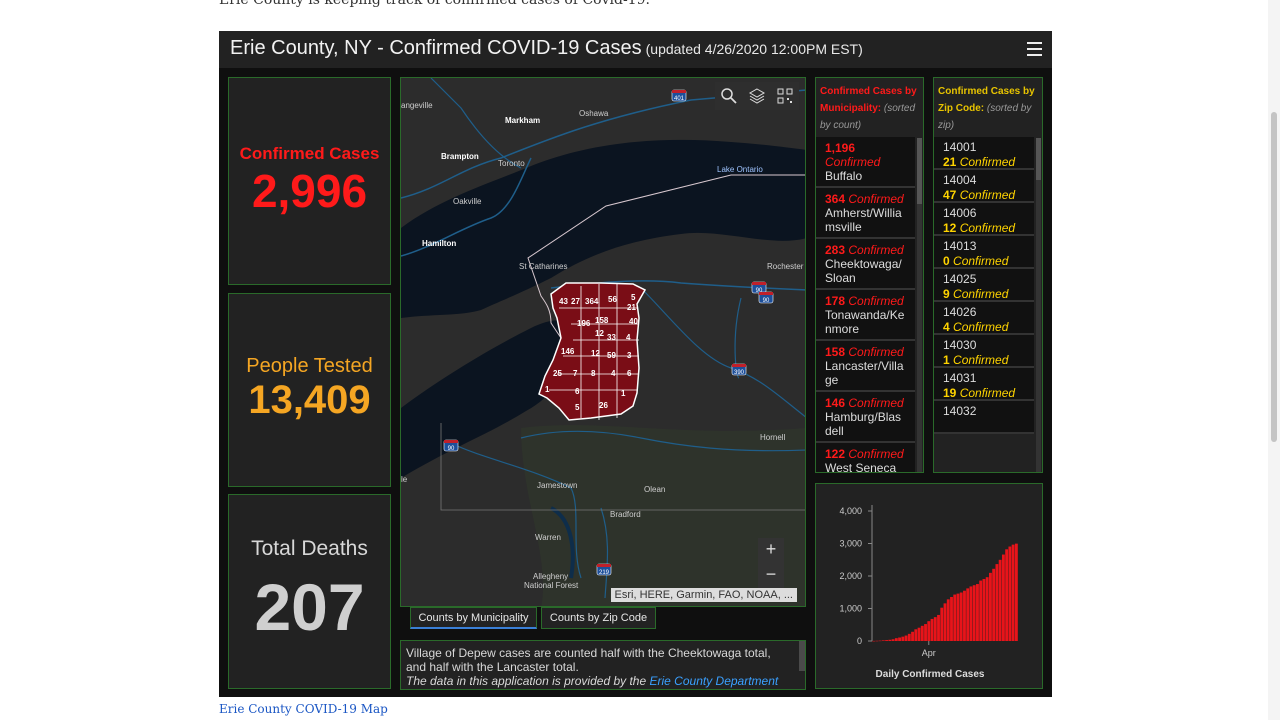  Describe the element at coordinates (592, 681) in the screenshot. I see `note-source-link: Erie County Department of` at that location.